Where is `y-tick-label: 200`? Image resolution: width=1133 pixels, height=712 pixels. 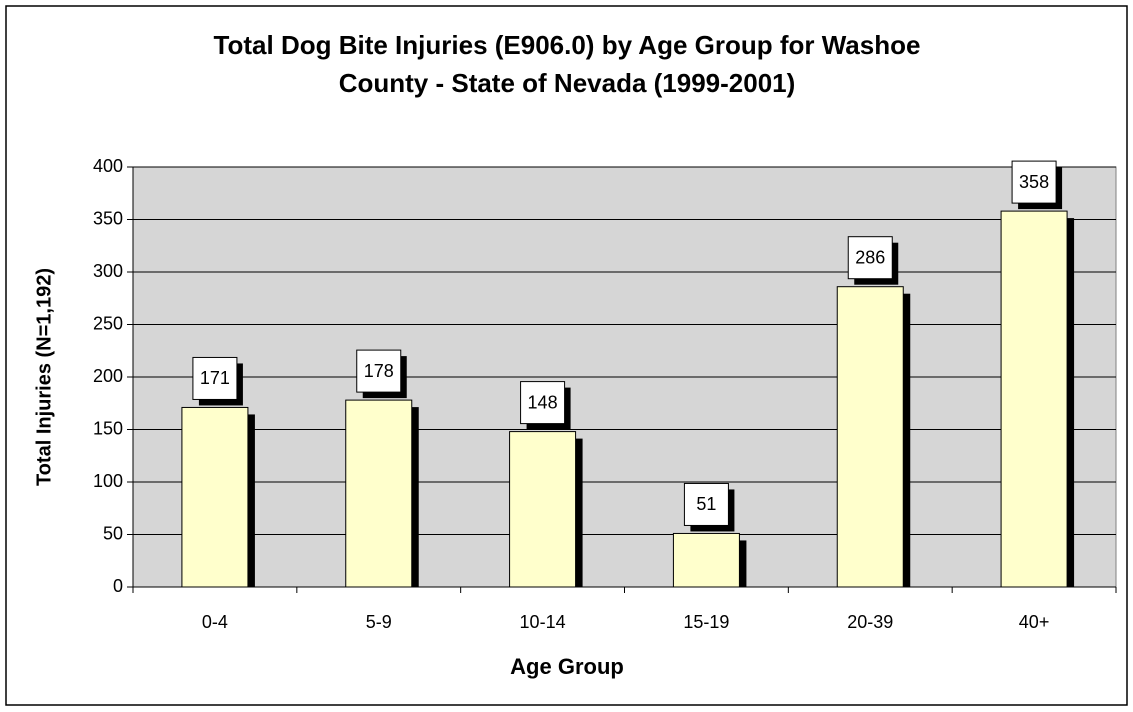
y-tick-label: 200 is located at coordinates (108, 376).